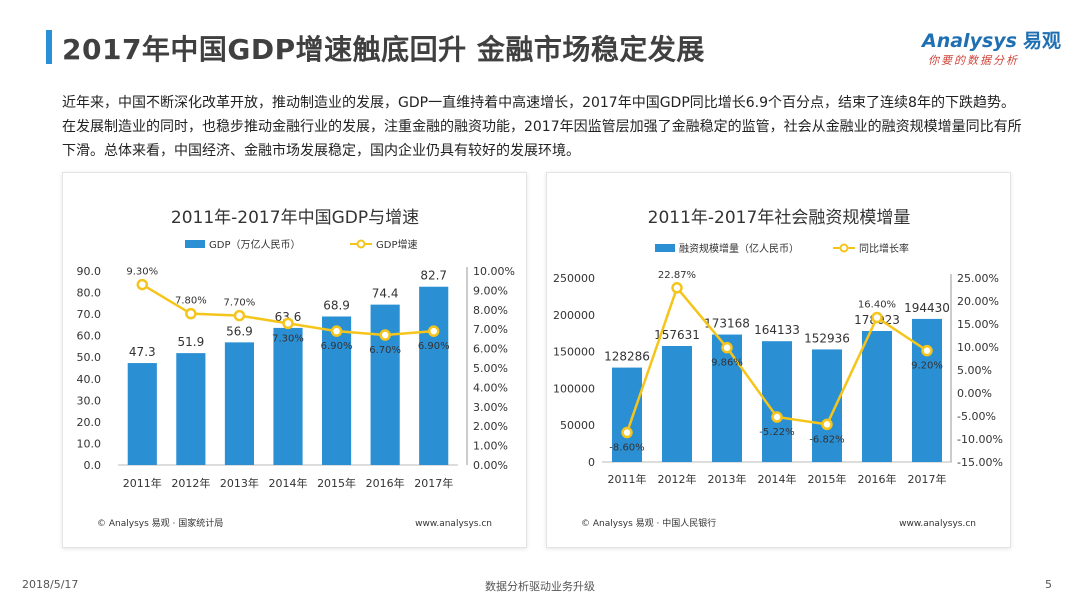  I want to click on growth-value-label: 7.30%, so click(288, 338).